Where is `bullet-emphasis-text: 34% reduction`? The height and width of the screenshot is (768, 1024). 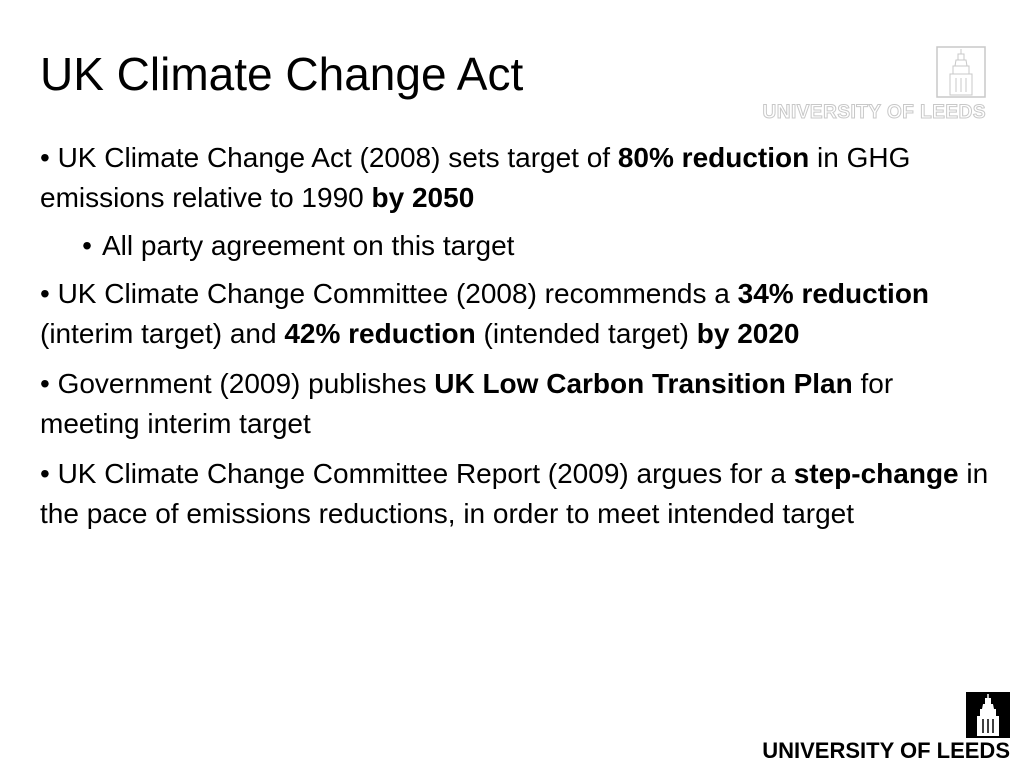 bullet-emphasis-text: 34% reduction is located at coordinates (833, 293).